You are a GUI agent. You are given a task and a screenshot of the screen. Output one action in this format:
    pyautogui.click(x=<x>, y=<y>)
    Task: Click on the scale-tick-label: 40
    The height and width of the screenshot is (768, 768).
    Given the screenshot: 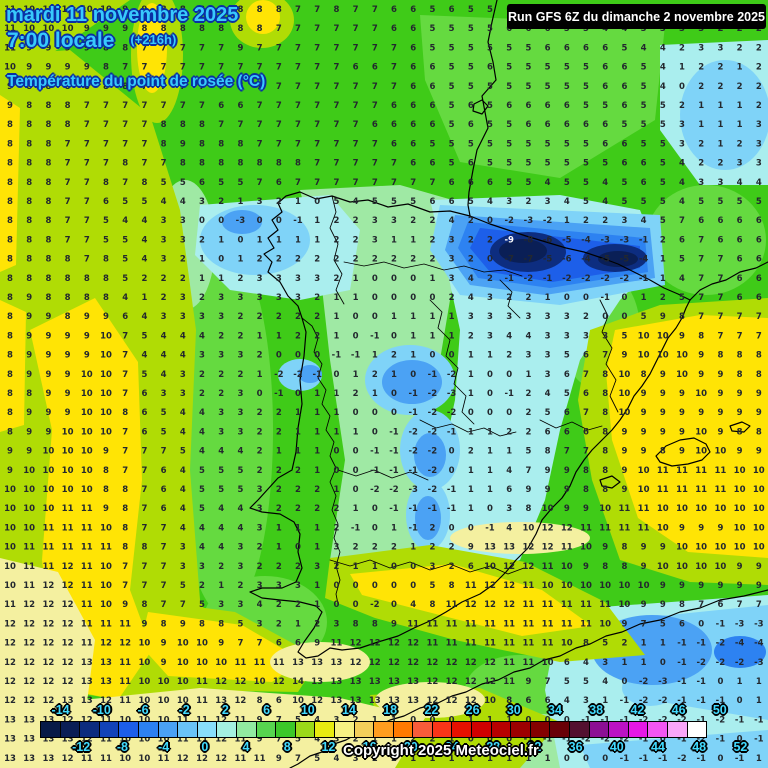 What is the action you would take?
    pyautogui.click(x=616, y=747)
    